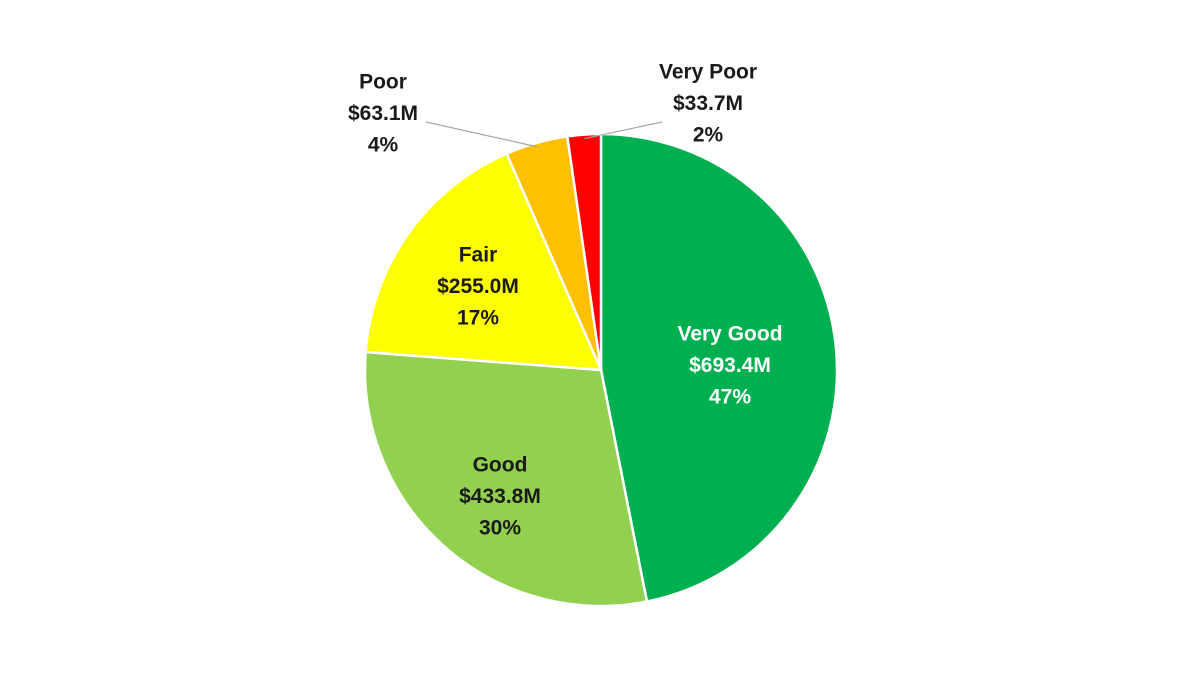  Describe the element at coordinates (500, 496) in the screenshot. I see `data-label-good-value: $433.8M` at that location.